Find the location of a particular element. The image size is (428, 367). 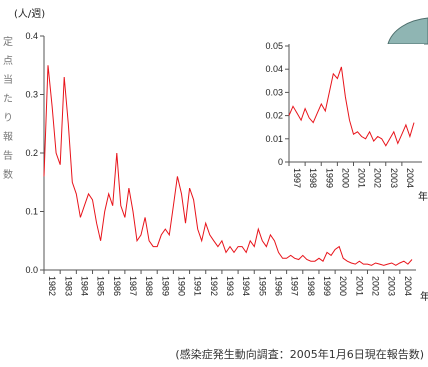

y-tick-label: 0.1 is located at coordinates (31, 212).